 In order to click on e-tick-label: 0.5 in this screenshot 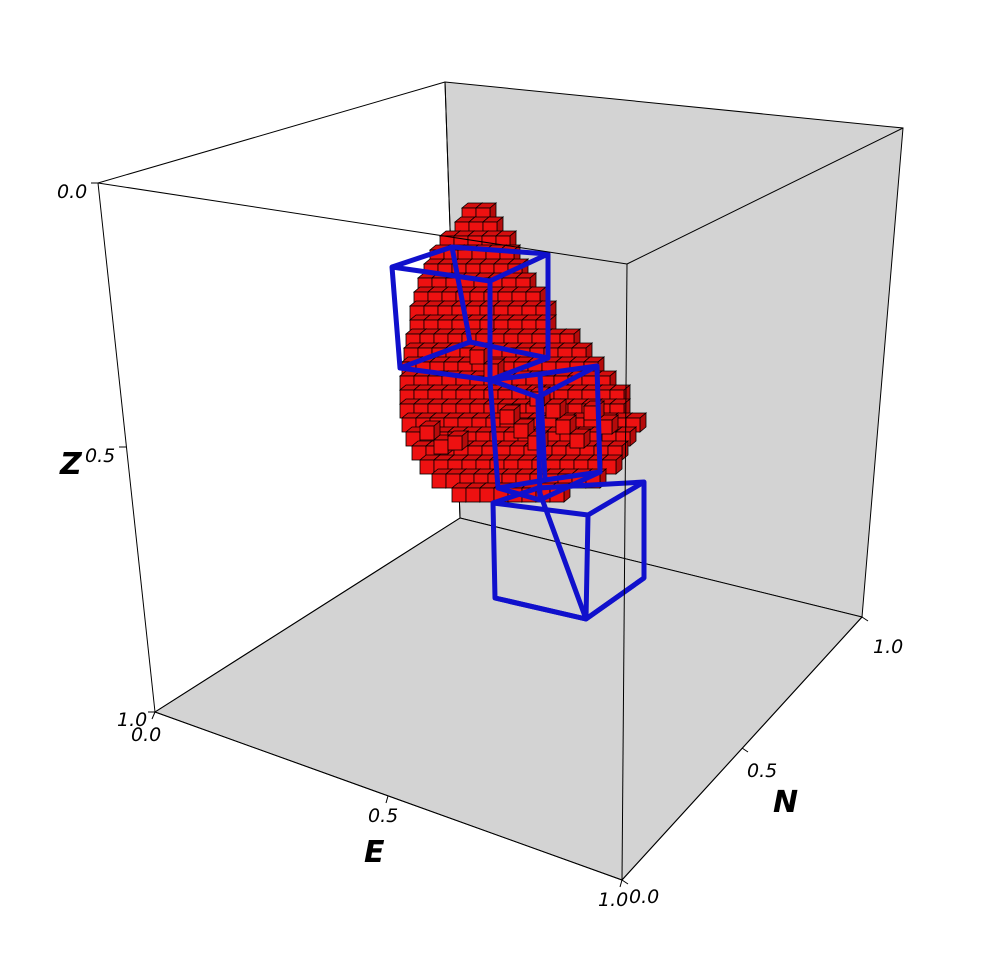, I will do `click(383, 816)`.